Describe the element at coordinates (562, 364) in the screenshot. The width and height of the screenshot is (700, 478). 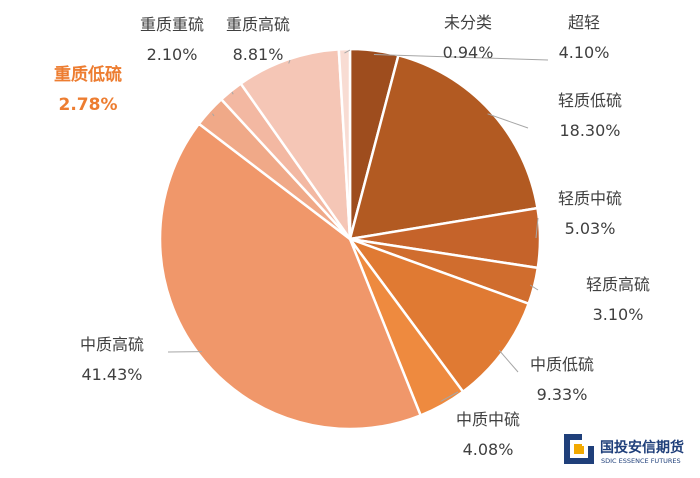
I see `slice-category-label: 中质低硫` at that location.